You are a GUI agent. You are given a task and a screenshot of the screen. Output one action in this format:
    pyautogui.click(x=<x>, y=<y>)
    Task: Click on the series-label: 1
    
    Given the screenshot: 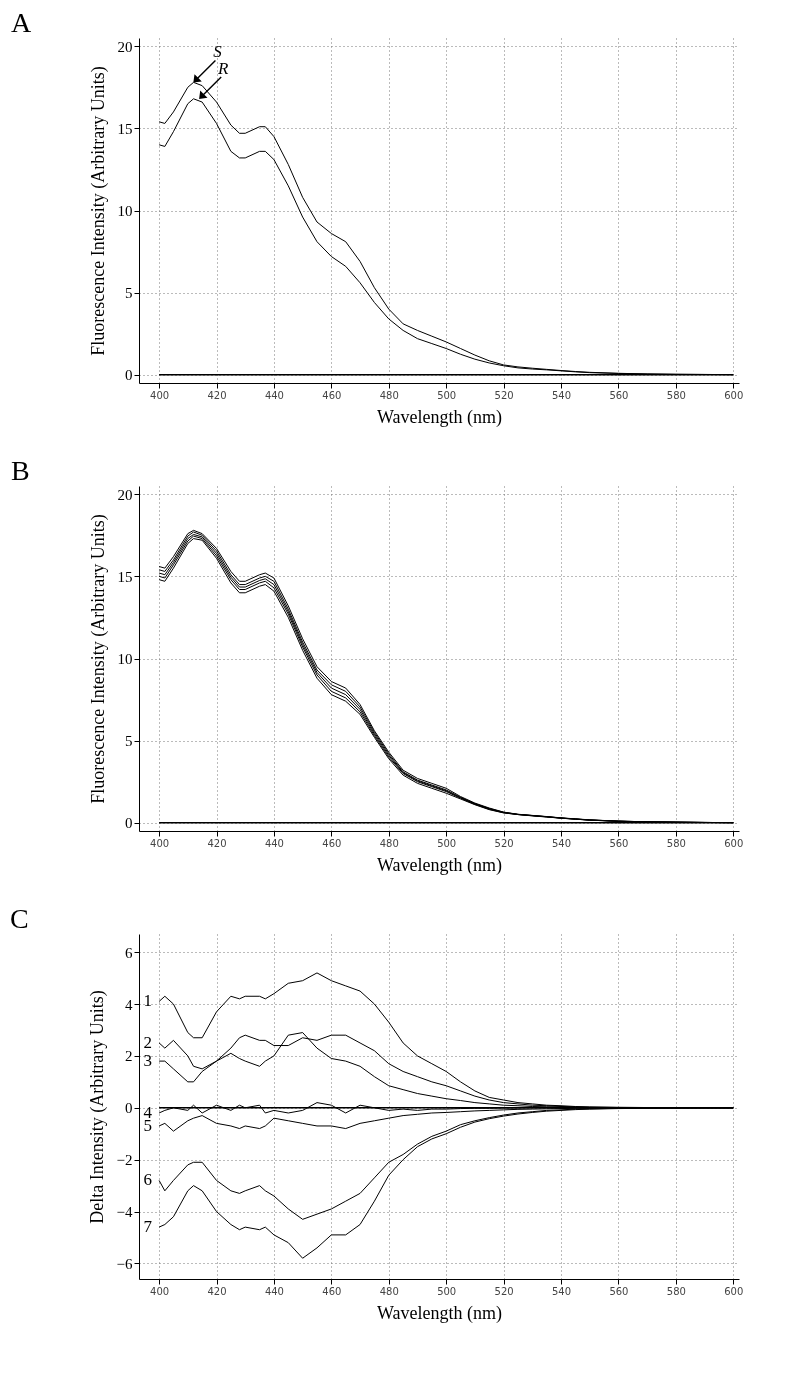 What is the action you would take?
    pyautogui.click(x=148, y=1001)
    